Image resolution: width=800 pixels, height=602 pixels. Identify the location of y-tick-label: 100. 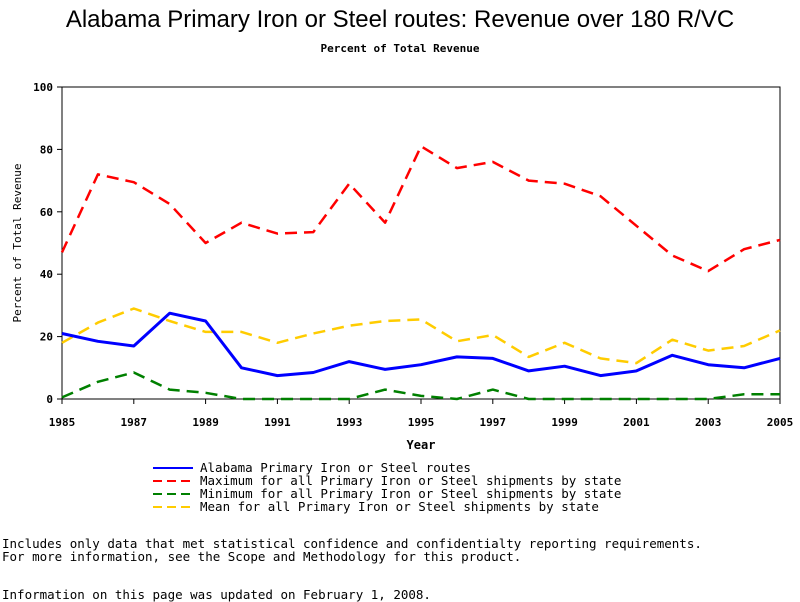
(43, 87).